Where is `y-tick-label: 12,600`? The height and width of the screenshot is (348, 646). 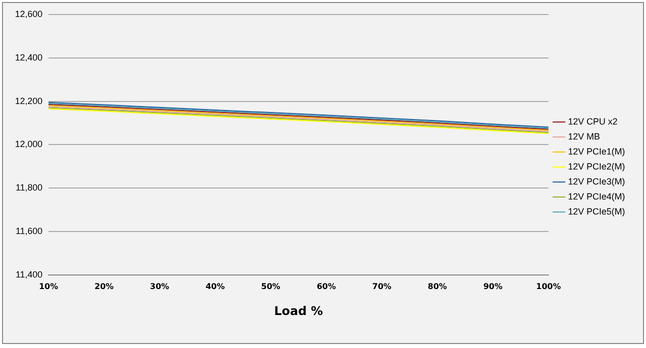
y-tick-label: 12,600 is located at coordinates (28, 13).